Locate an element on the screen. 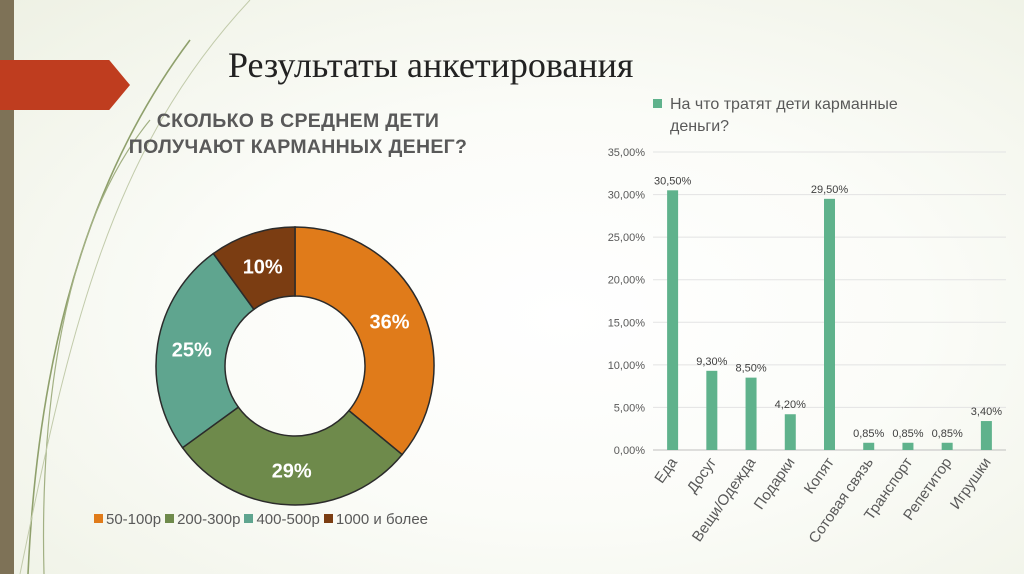  bar-y-tick-5: 20,00% is located at coordinates (627, 281).